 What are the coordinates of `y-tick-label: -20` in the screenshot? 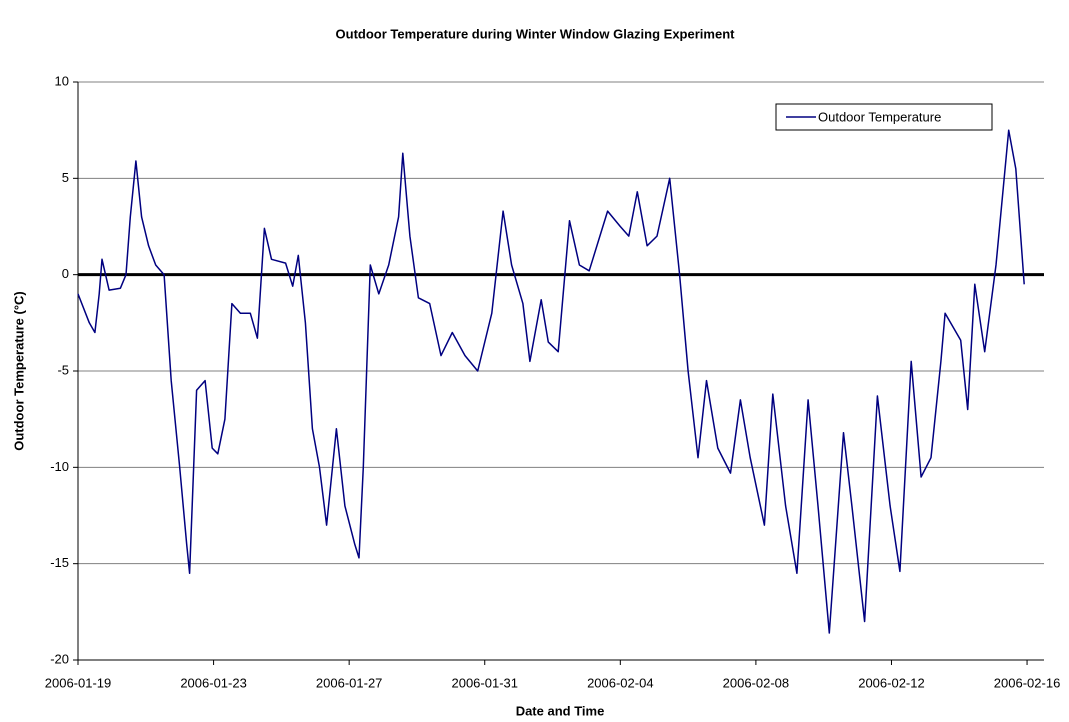 It's located at (59, 658).